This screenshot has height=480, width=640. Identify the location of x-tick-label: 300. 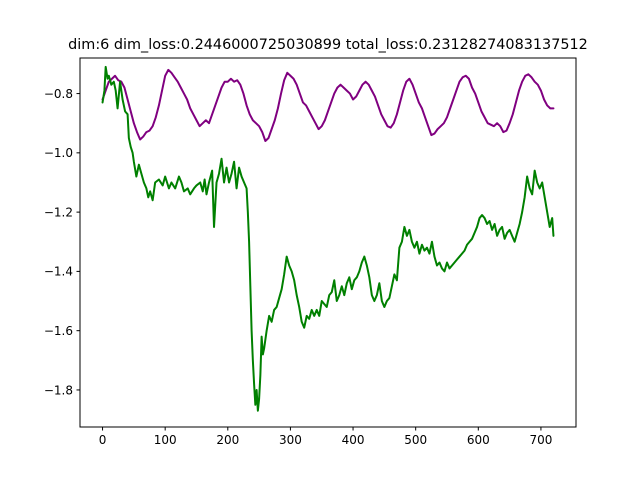
(290, 440).